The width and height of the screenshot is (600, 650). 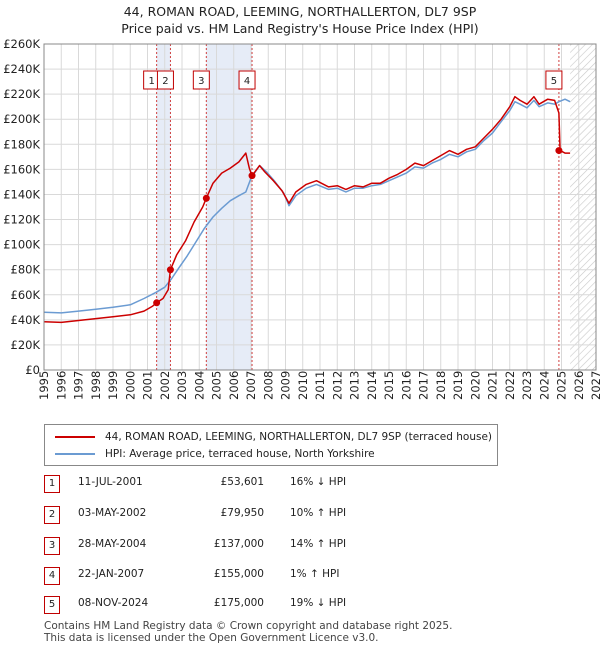 What do you see at coordinates (182, 385) in the screenshot?
I see `x-tick-label: 2003` at bounding box center [182, 385].